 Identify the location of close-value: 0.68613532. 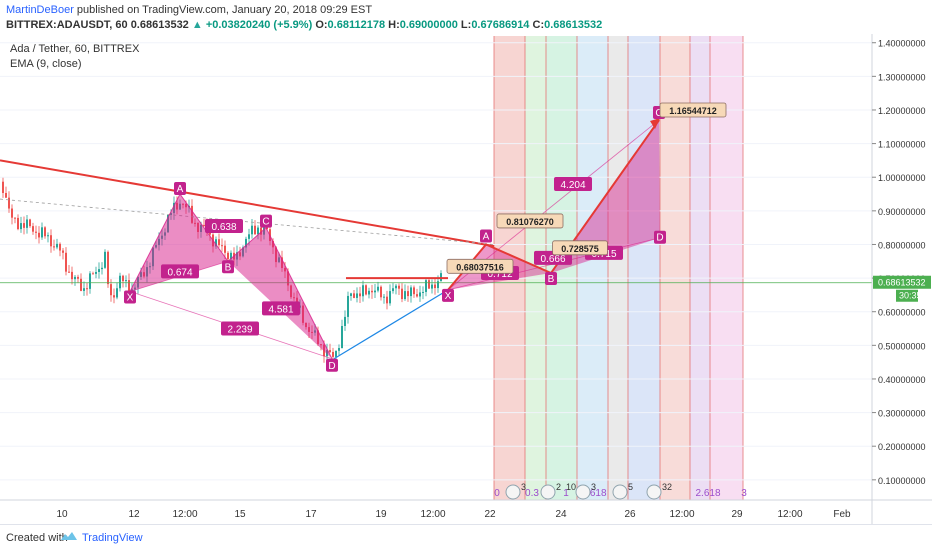
(573, 25).